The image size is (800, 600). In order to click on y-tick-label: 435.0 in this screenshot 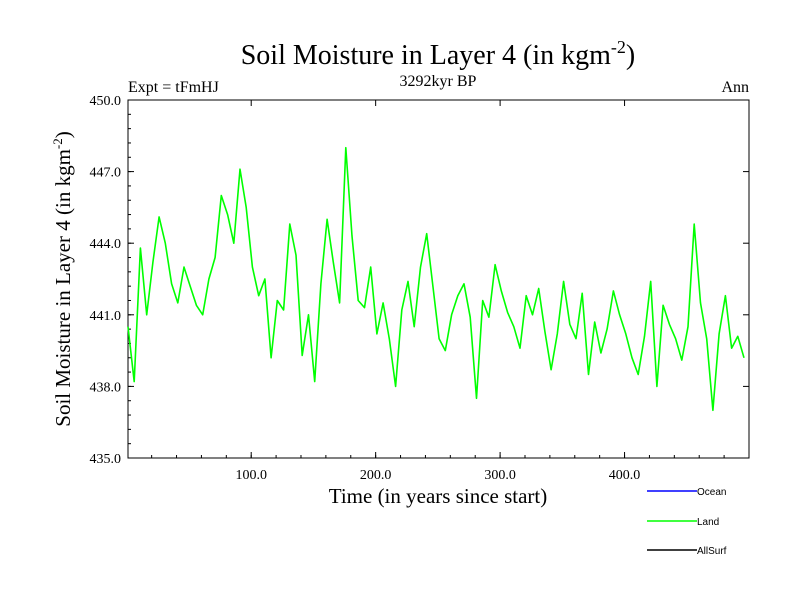, I will do `click(106, 459)`.